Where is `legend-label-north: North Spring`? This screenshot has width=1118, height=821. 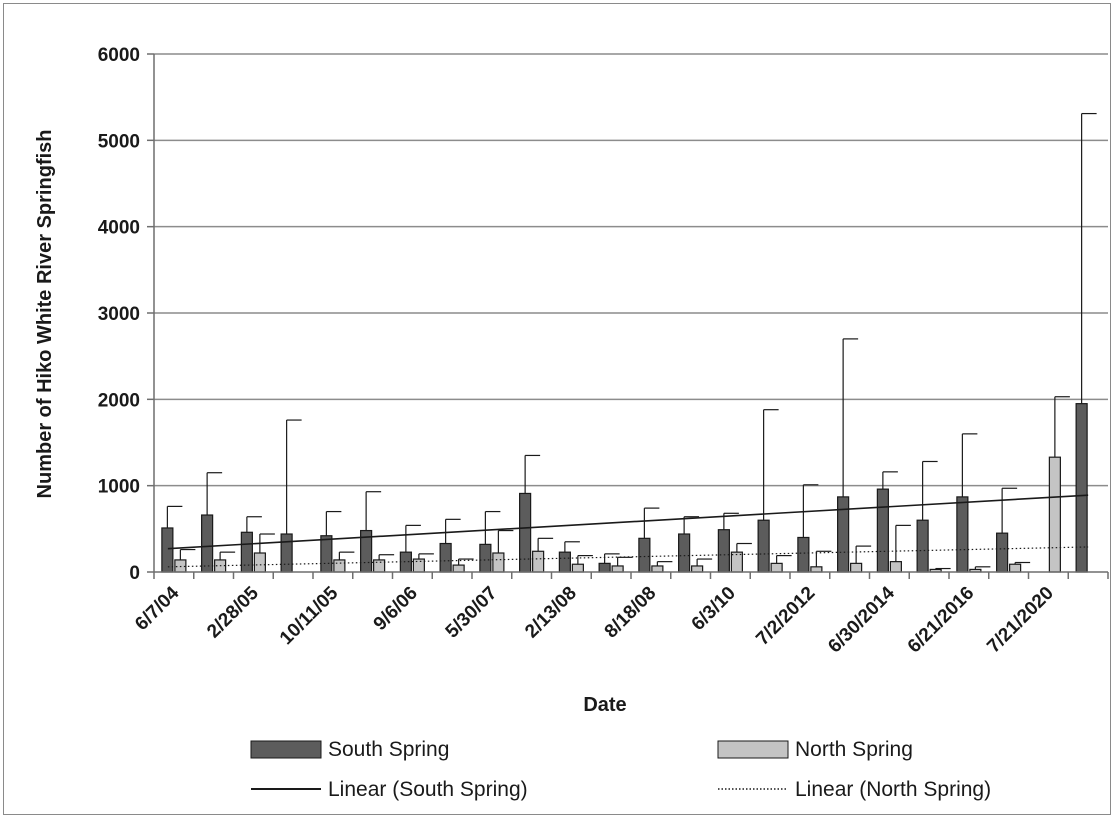
legend-label-north: North Spring is located at coordinates (854, 749).